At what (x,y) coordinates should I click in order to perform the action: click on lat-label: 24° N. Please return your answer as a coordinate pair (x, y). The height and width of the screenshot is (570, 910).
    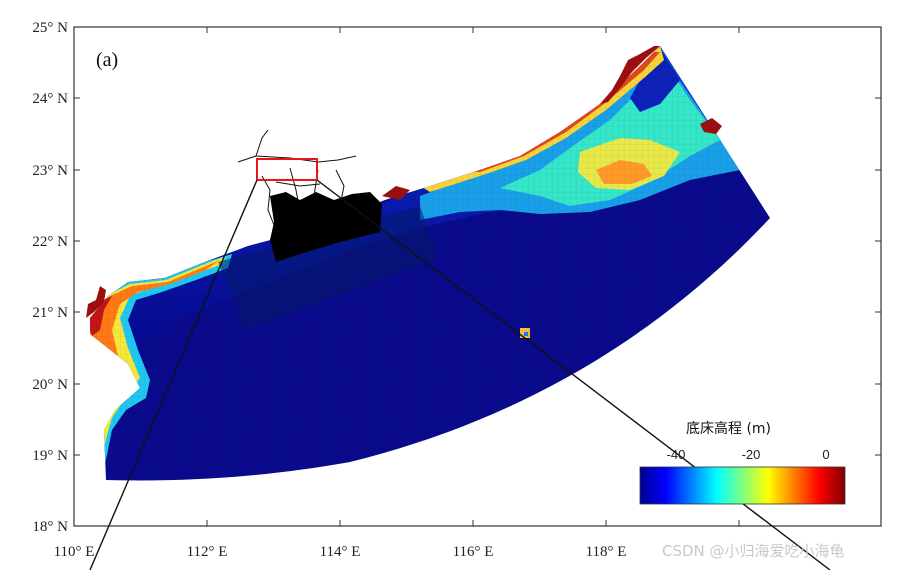
    Looking at the image, I should click on (50, 99).